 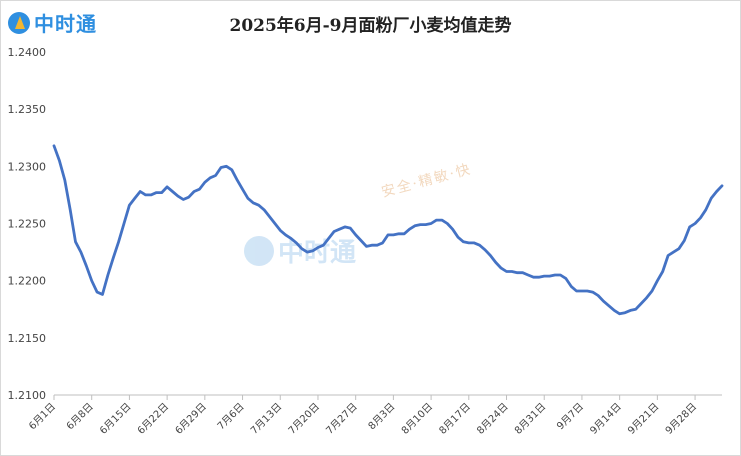 What do you see at coordinates (317, 253) in the screenshot?
I see `watermark-logo-text: 中时通` at bounding box center [317, 253].